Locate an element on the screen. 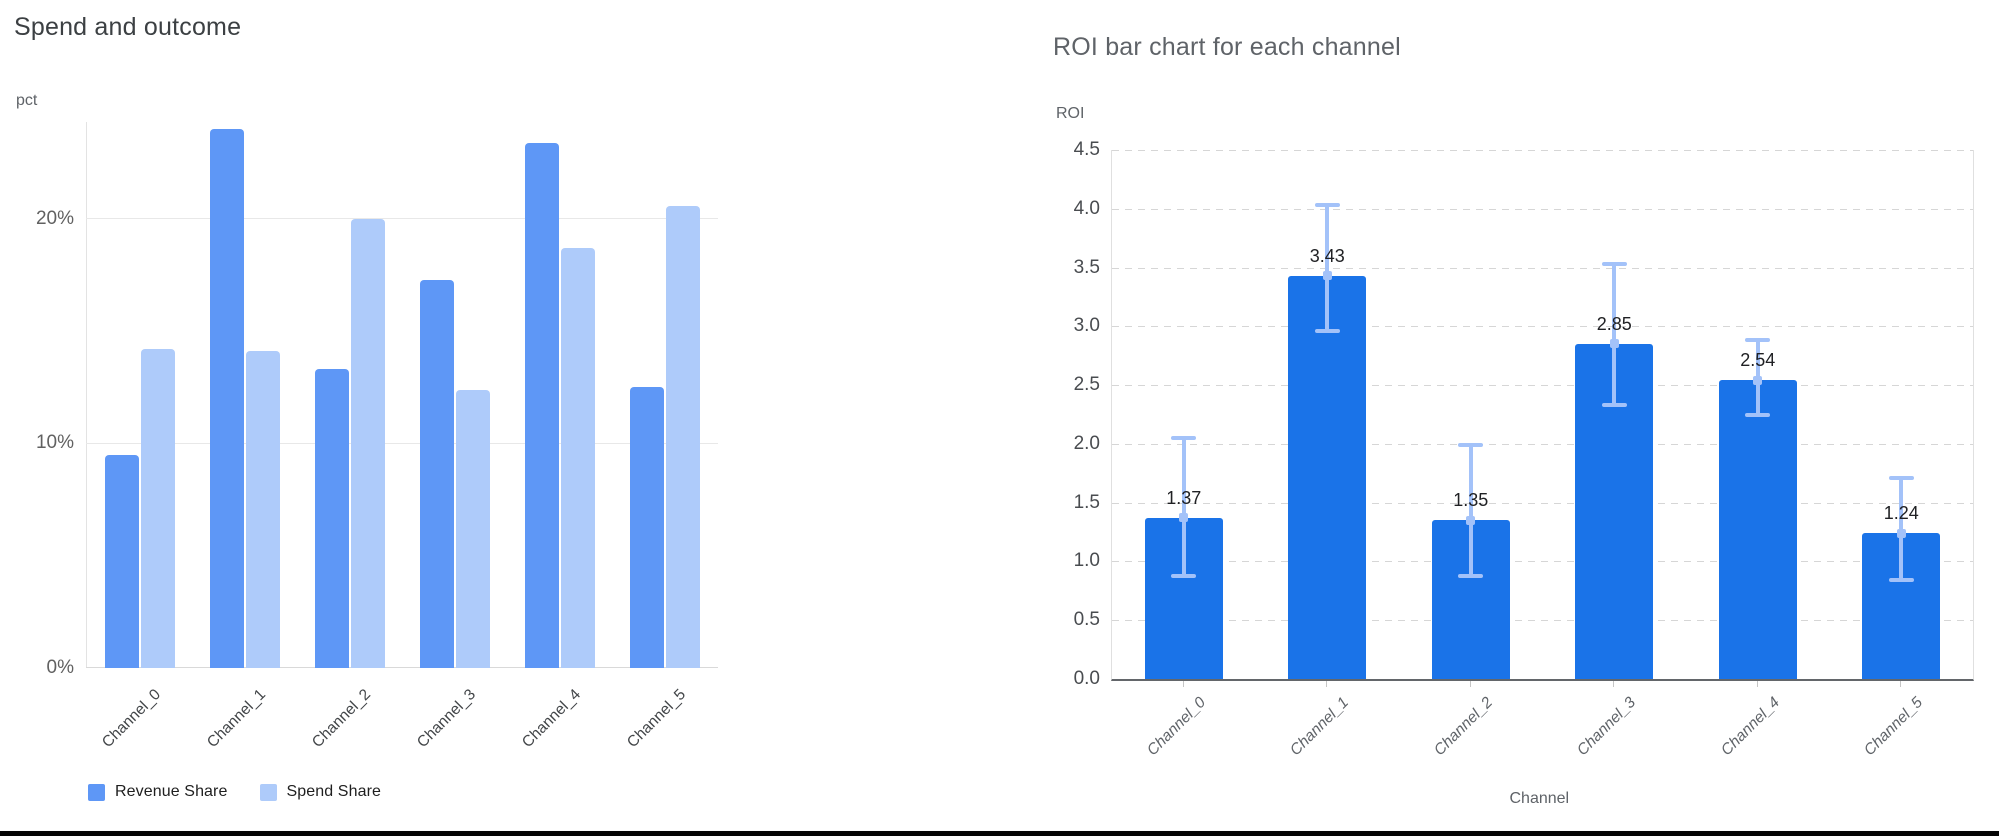  bottom-border-rule is located at coordinates (999, 833).